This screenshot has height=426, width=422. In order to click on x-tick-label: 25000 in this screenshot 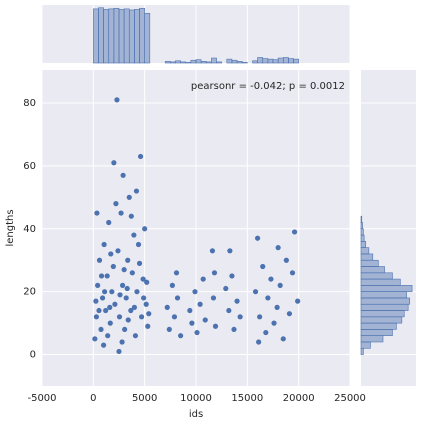, I will do `click(350, 398)`.